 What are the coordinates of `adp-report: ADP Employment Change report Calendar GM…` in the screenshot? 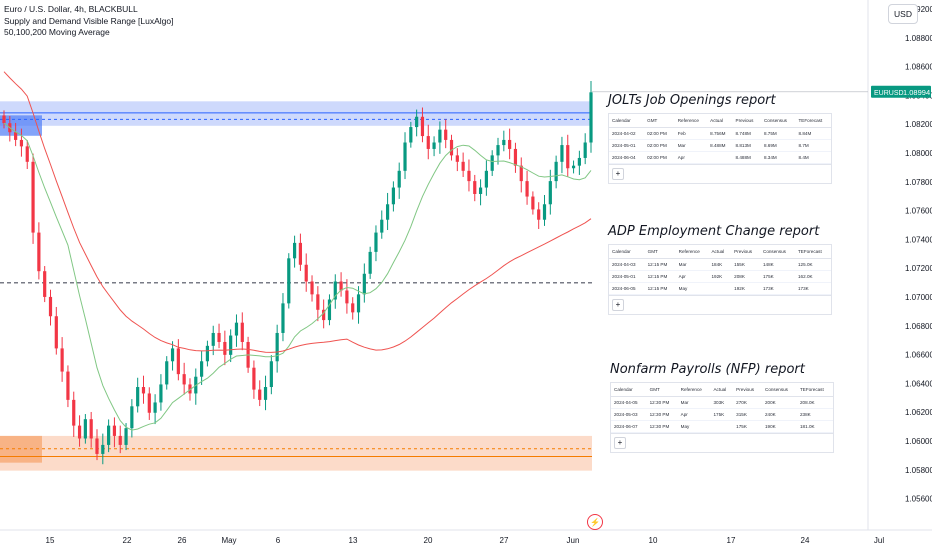 It's located at (720, 269).